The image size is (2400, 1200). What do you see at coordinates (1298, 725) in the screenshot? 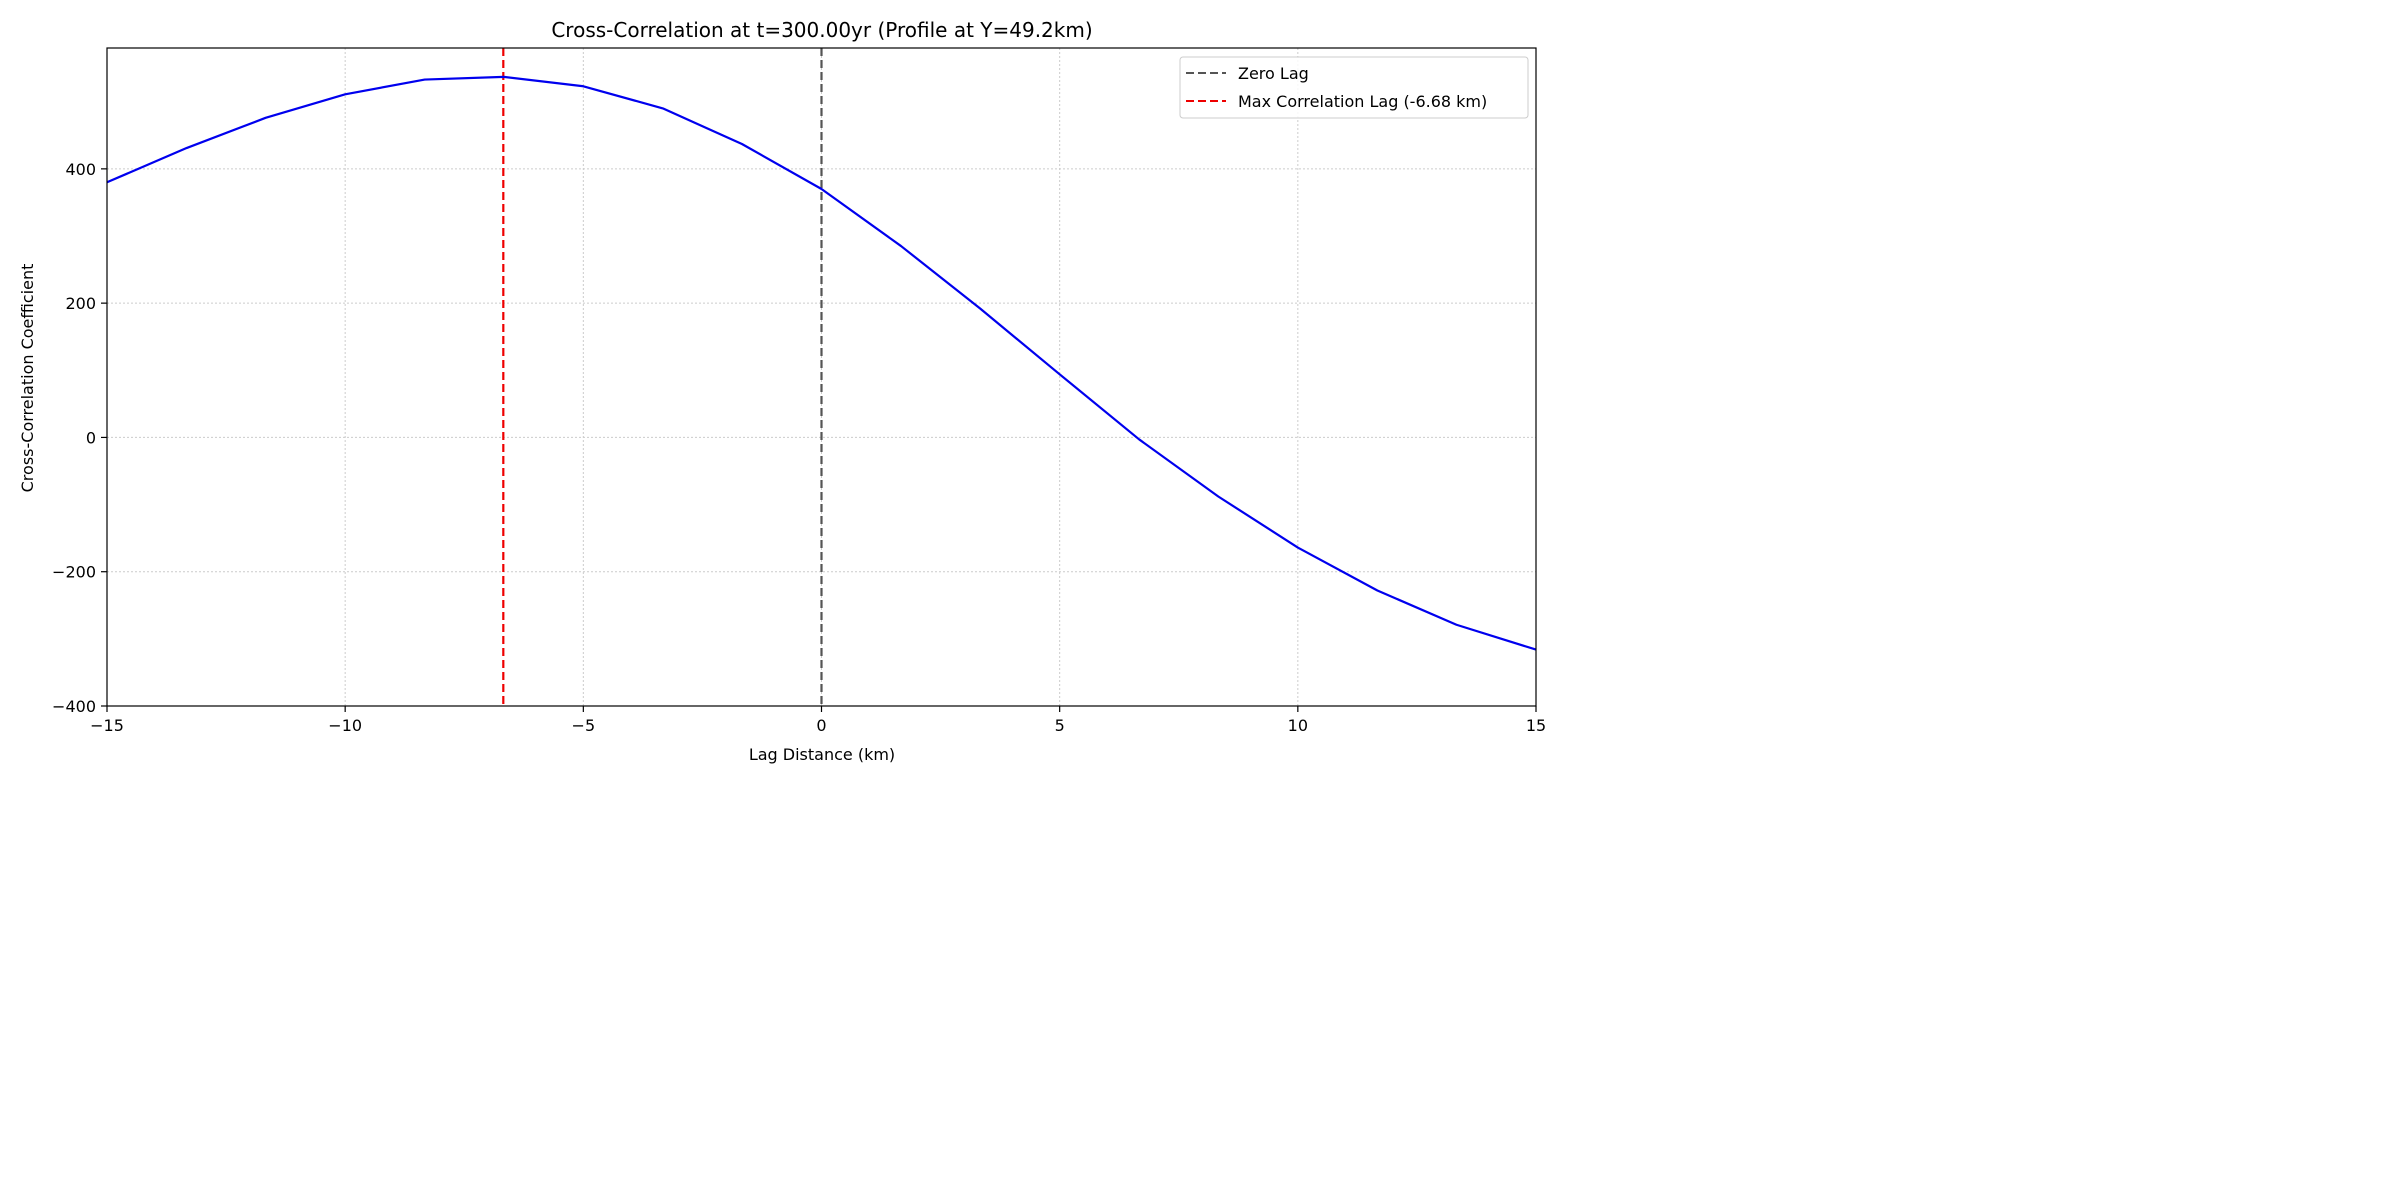
I see `x-tick-label: 10` at bounding box center [1298, 725].